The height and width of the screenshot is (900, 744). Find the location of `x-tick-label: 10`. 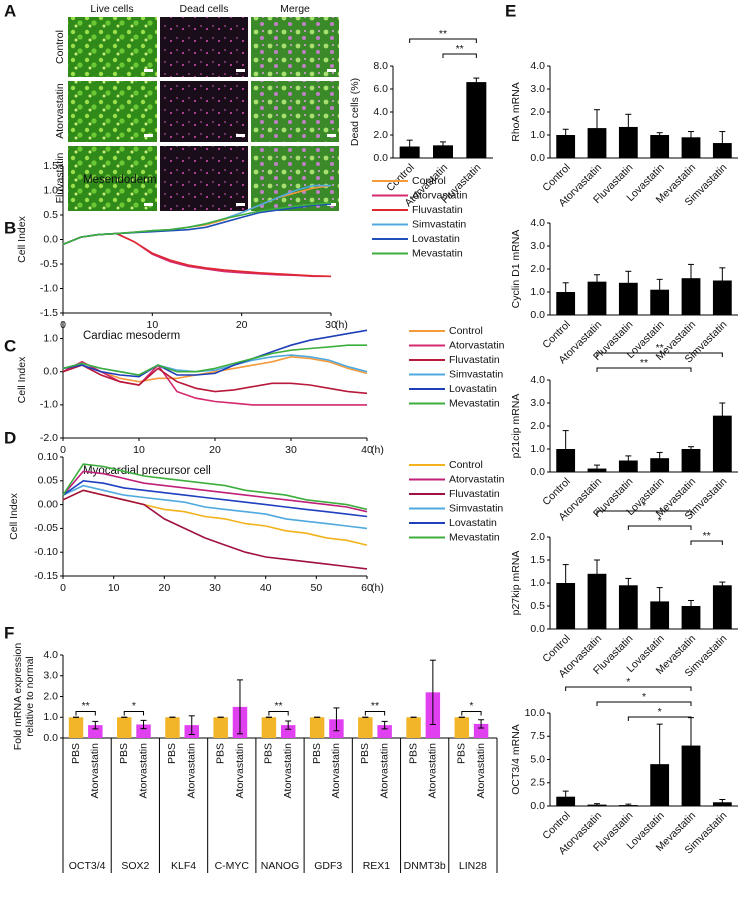

x-tick-label: 10 is located at coordinates (139, 450).